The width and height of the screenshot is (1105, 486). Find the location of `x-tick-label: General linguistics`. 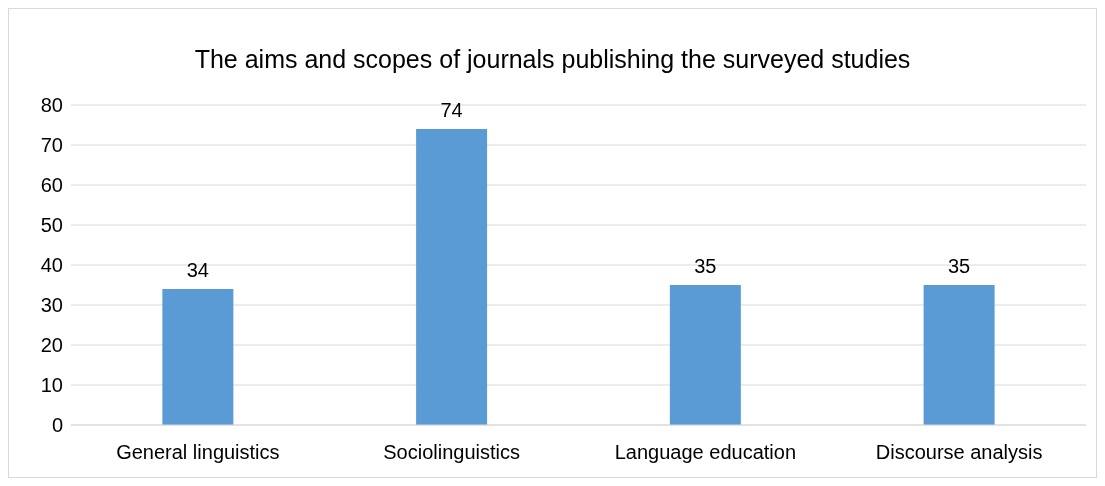

x-tick-label: General linguistics is located at coordinates (198, 452).